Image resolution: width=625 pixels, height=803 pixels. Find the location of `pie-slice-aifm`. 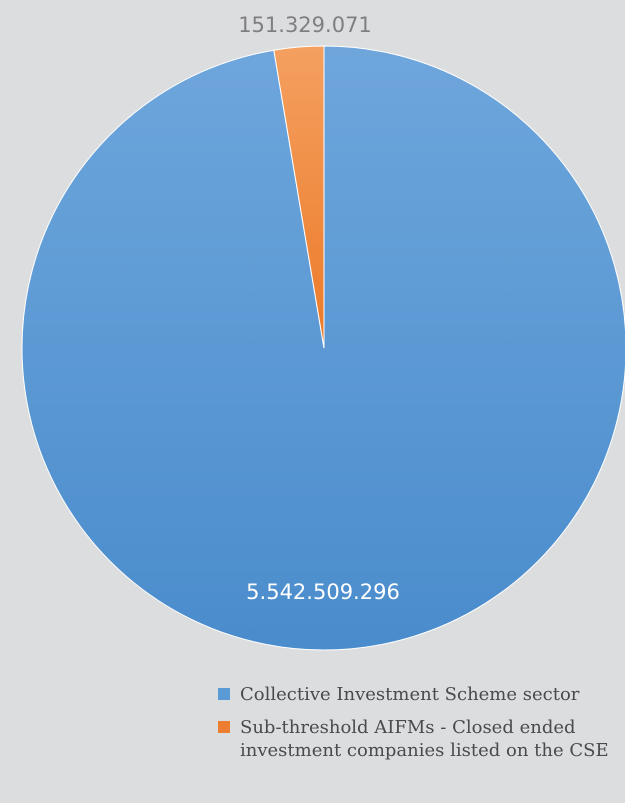

pie-slice-aifm is located at coordinates (299, 197).